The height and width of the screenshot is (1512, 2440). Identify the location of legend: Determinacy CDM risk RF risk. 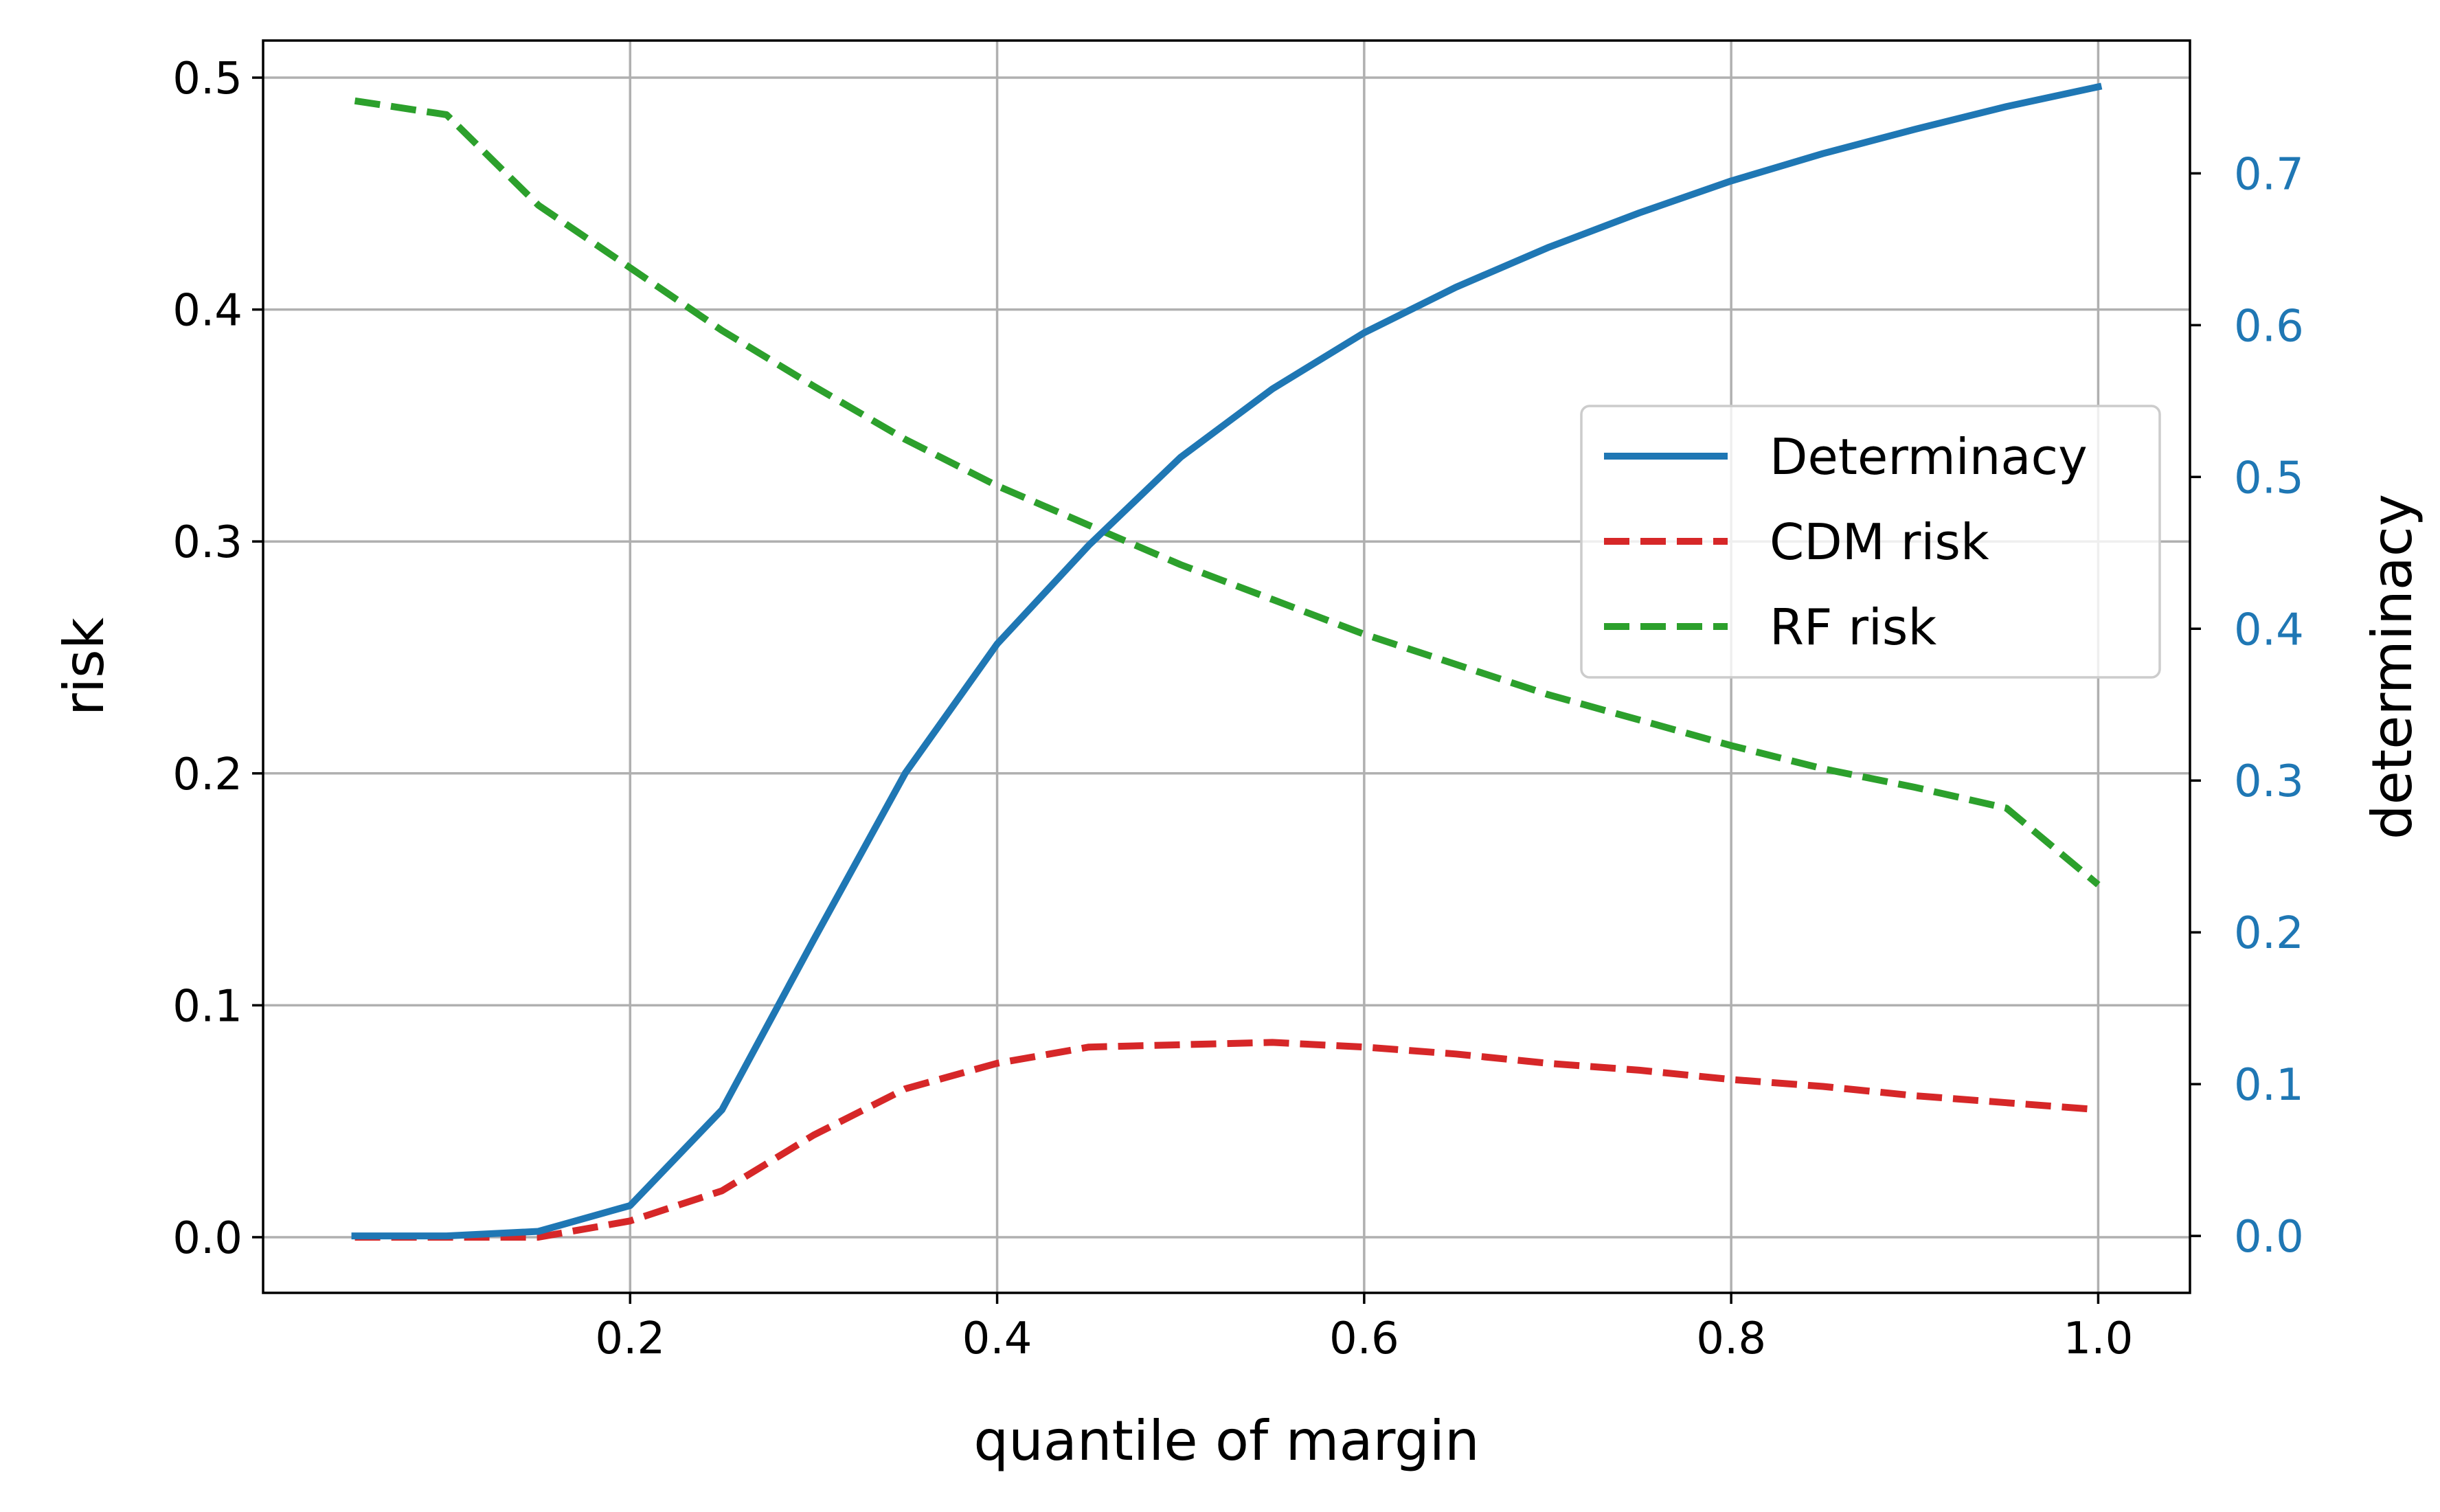
(1871, 542).